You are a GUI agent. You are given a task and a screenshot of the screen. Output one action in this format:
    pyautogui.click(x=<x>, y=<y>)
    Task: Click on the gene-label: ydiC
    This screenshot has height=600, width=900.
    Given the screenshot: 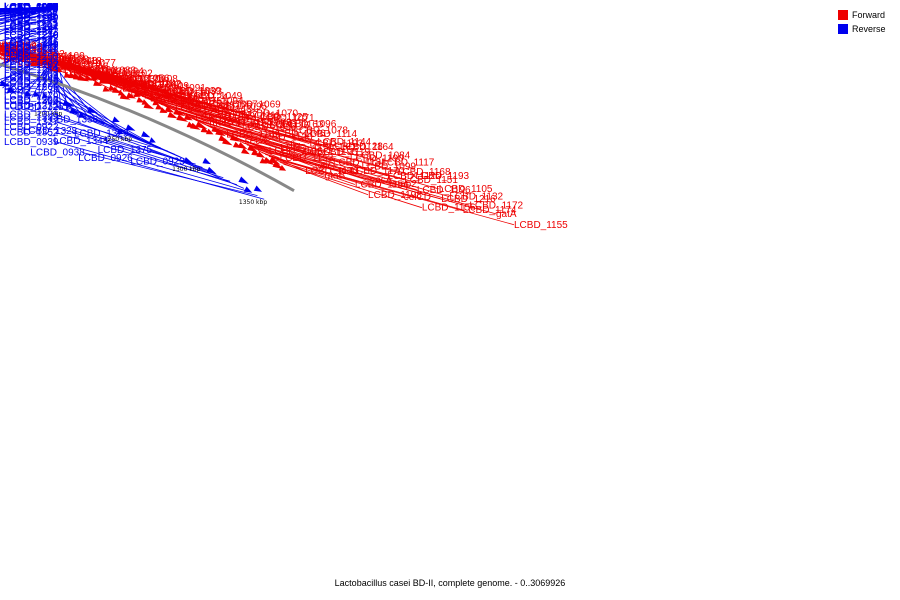 What is the action you would take?
    pyautogui.click(x=325, y=167)
    